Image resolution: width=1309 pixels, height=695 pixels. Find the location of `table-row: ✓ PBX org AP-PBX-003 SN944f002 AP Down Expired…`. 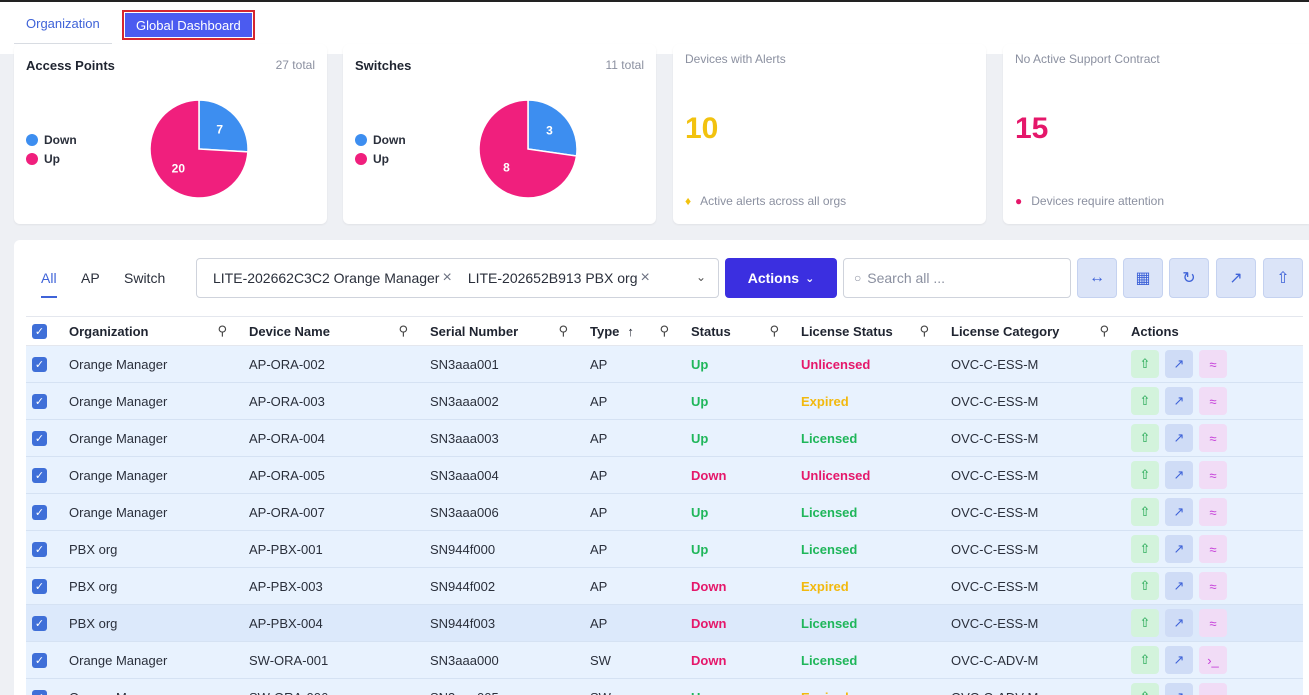

table-row: ✓ PBX org AP-PBX-003 SN944f002 AP Down Expired… is located at coordinates (664, 586).